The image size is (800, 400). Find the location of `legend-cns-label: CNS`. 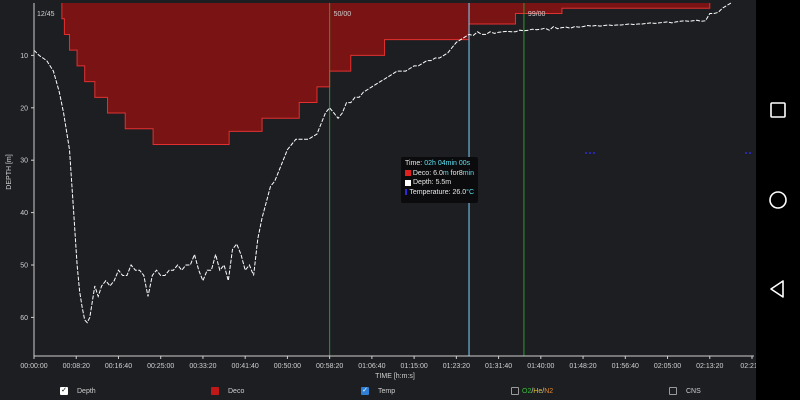

legend-cns-label: CNS is located at coordinates (693, 391).